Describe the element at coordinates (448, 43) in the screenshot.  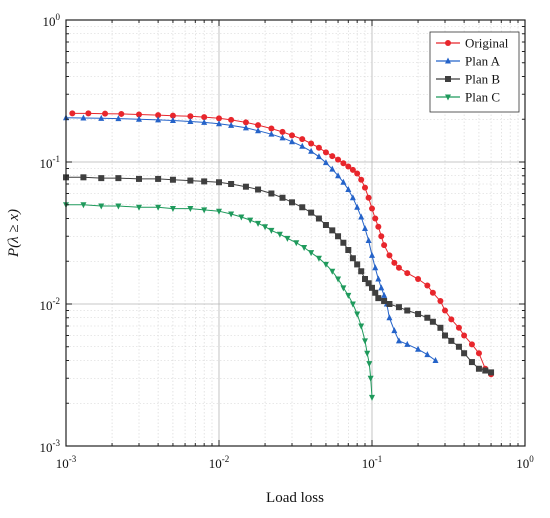
I see `legend-marker-original` at that location.